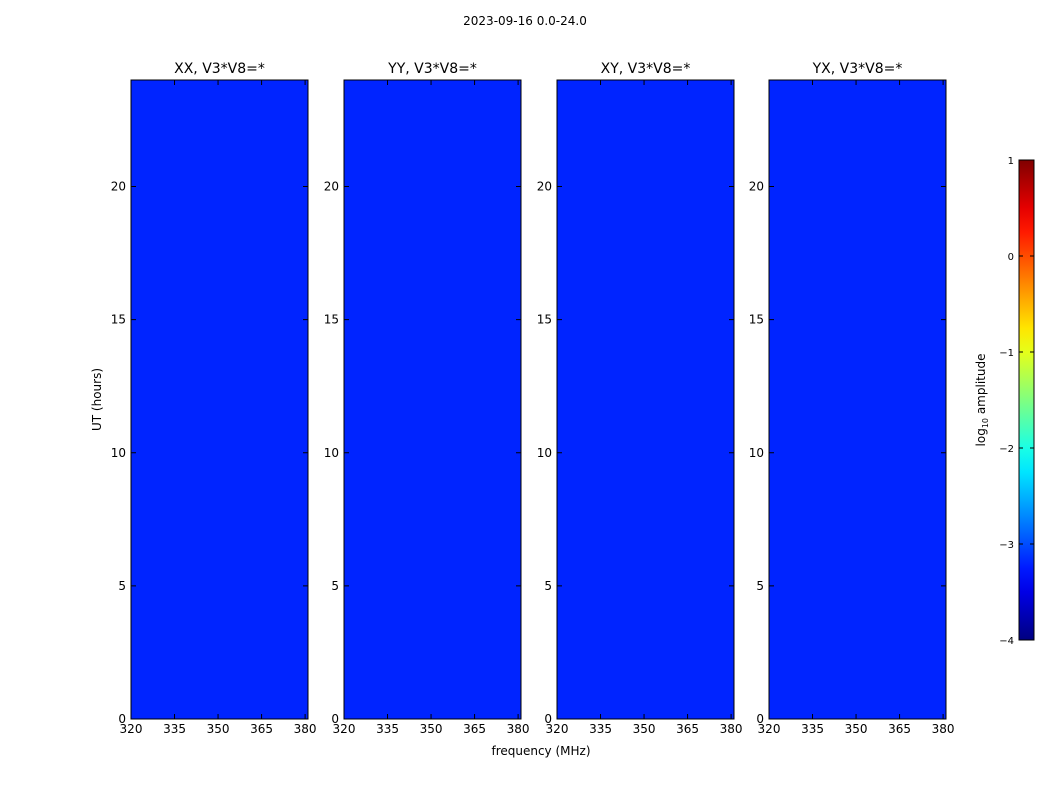 The height and width of the screenshot is (800, 1050). What do you see at coordinates (219, 69) in the screenshot?
I see `panel-title: XX, V3*V8=*` at bounding box center [219, 69].